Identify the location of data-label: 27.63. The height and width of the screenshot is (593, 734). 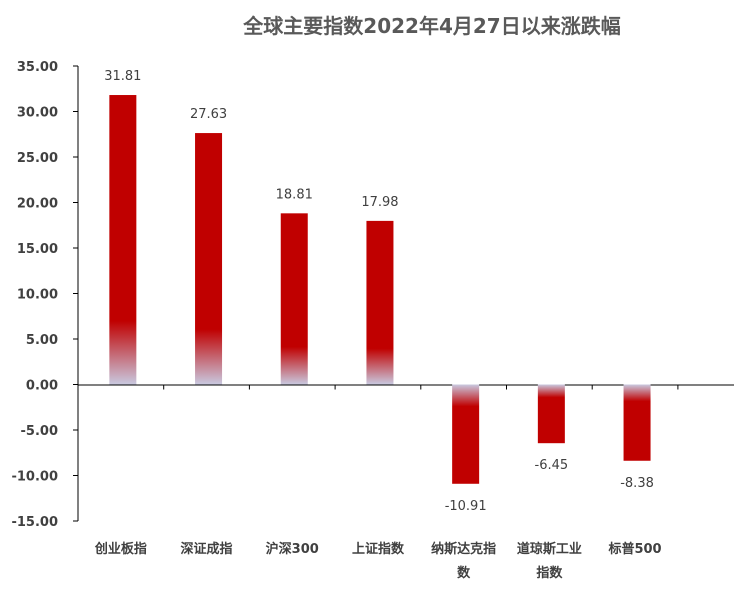
(208, 114).